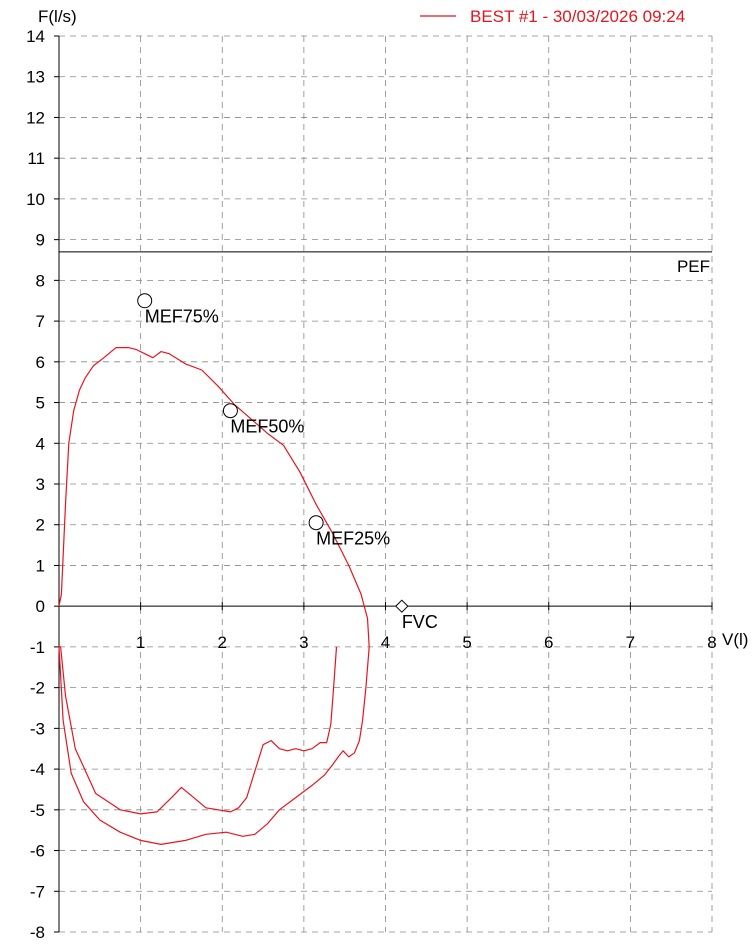  I want to click on y-tick-label: 1, so click(40, 565).